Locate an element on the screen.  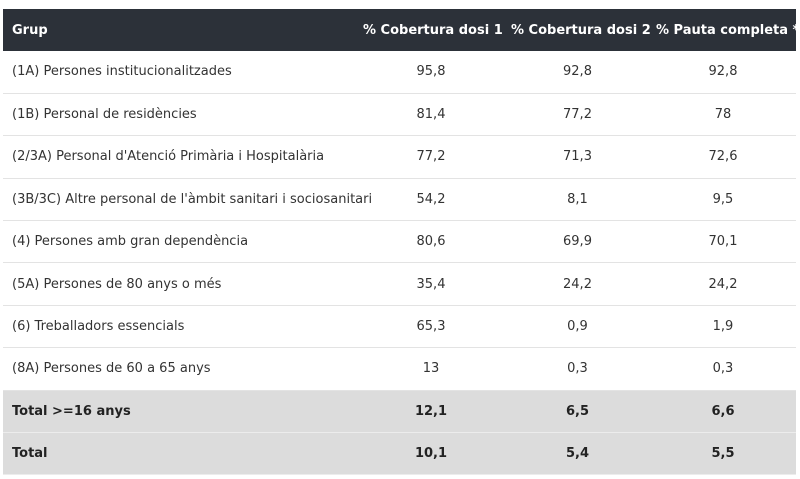
cell-dosi1: 77,2 is located at coordinates (431, 157).